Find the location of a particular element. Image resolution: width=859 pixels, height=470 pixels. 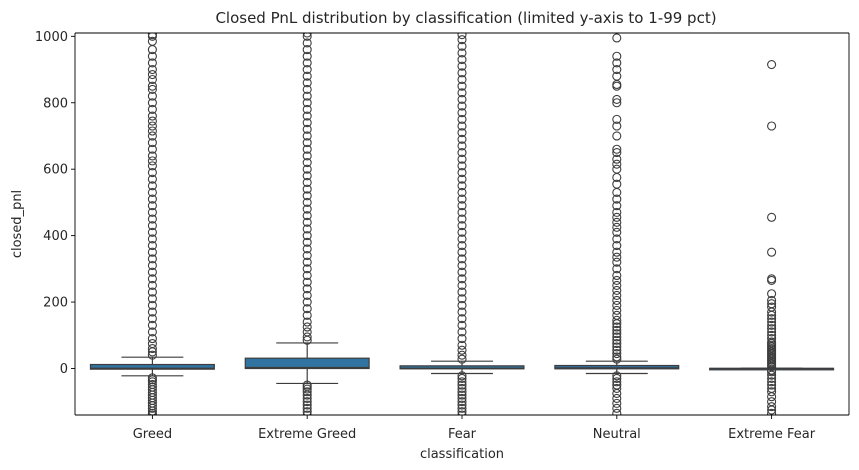

box-group is located at coordinates (462, 224).